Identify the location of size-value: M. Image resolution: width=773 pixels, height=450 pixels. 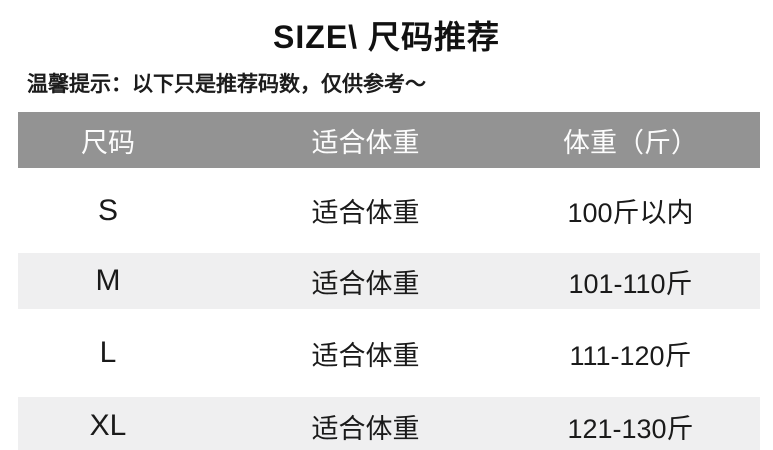
(108, 280).